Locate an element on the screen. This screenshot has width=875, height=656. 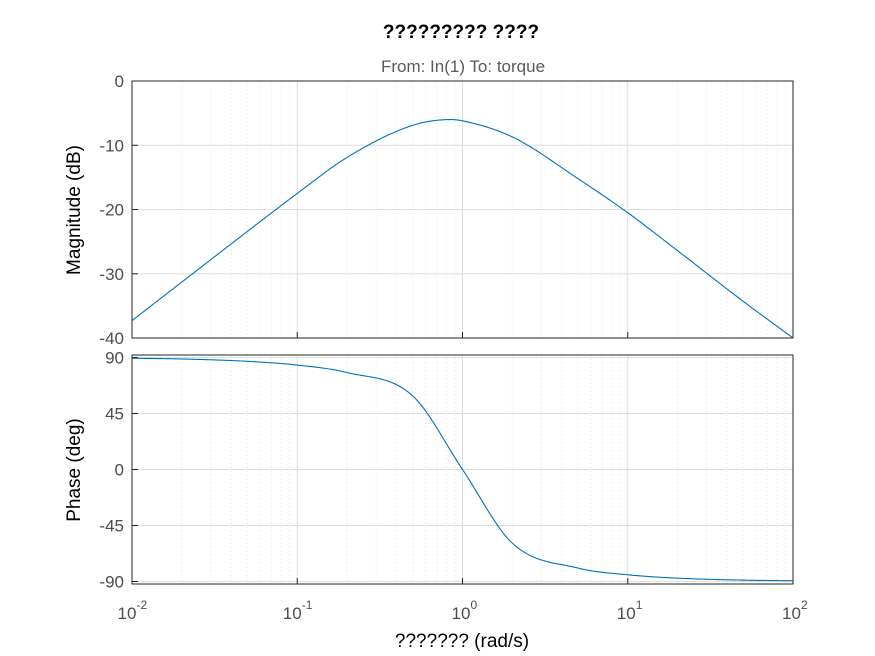
y-tick-label: -10 is located at coordinates (111, 145).